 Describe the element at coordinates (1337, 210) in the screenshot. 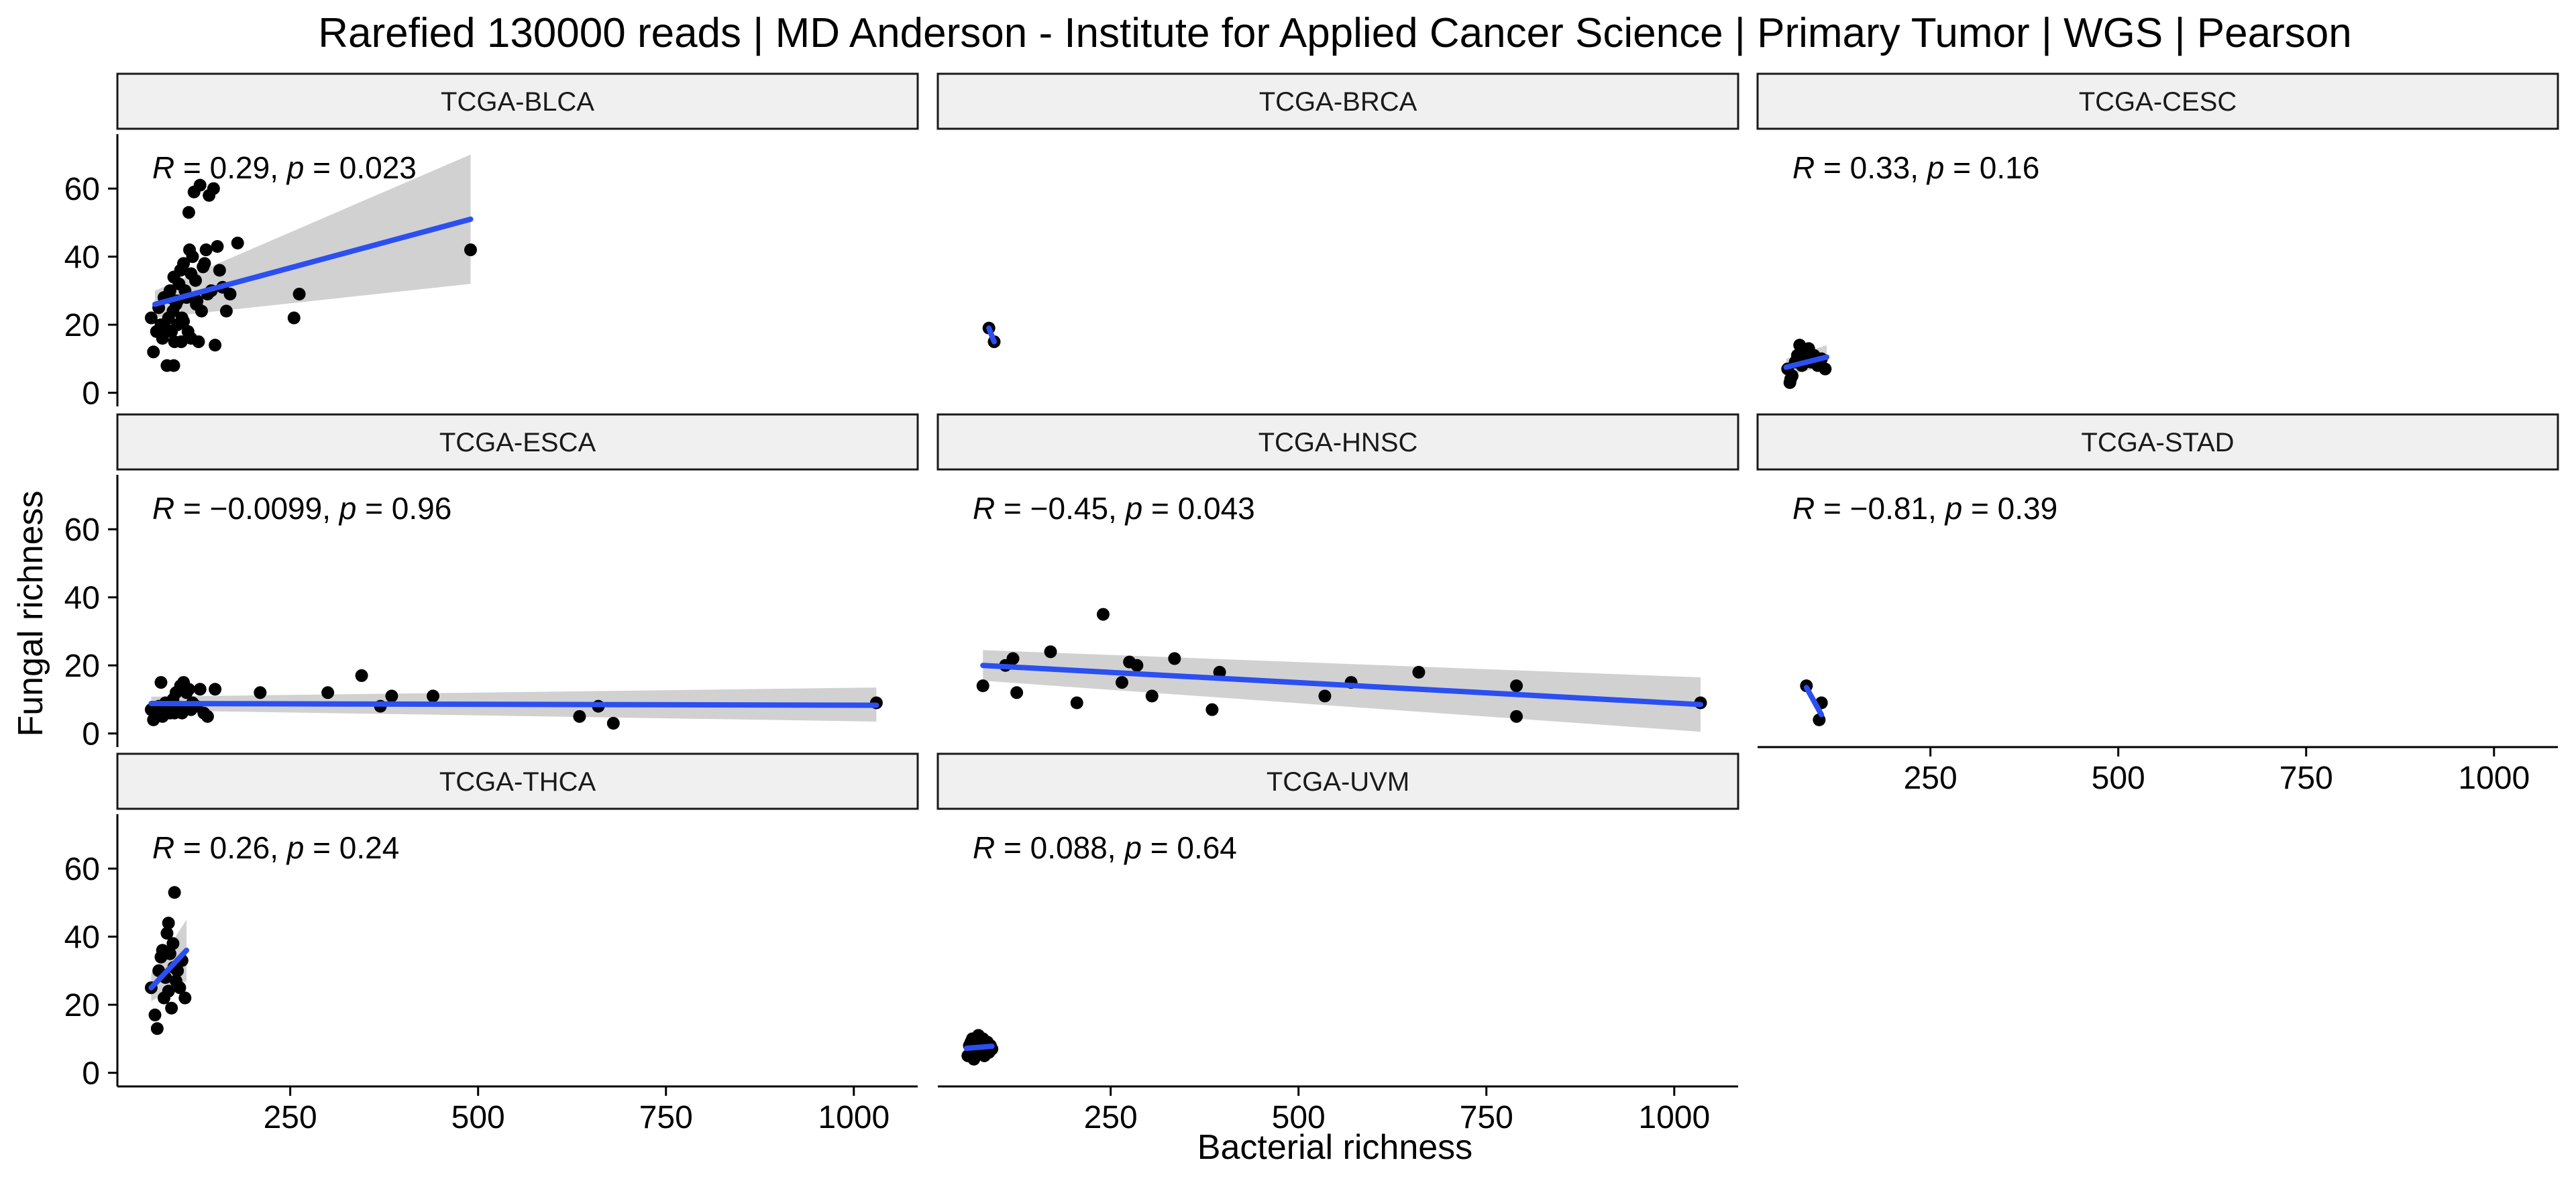

I see `facet-panel-tcga-brca: TCGA-BRCA` at that location.